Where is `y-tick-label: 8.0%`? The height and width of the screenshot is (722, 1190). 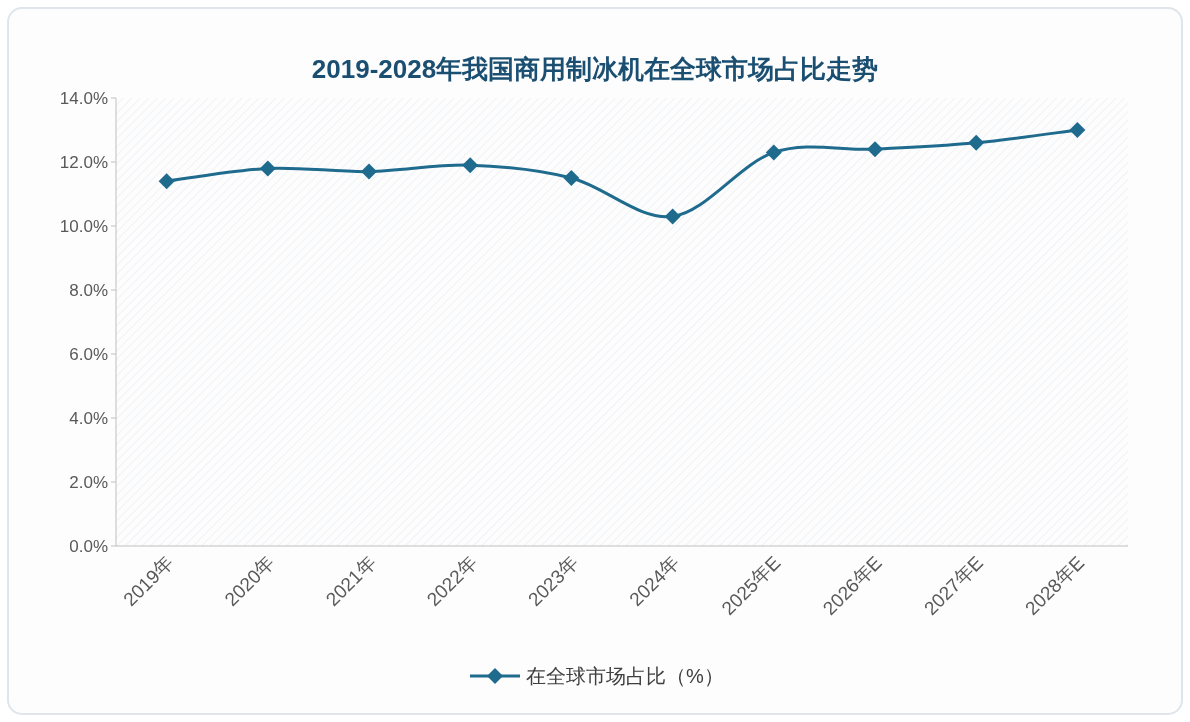
y-tick-label: 8.0% is located at coordinates (88, 290).